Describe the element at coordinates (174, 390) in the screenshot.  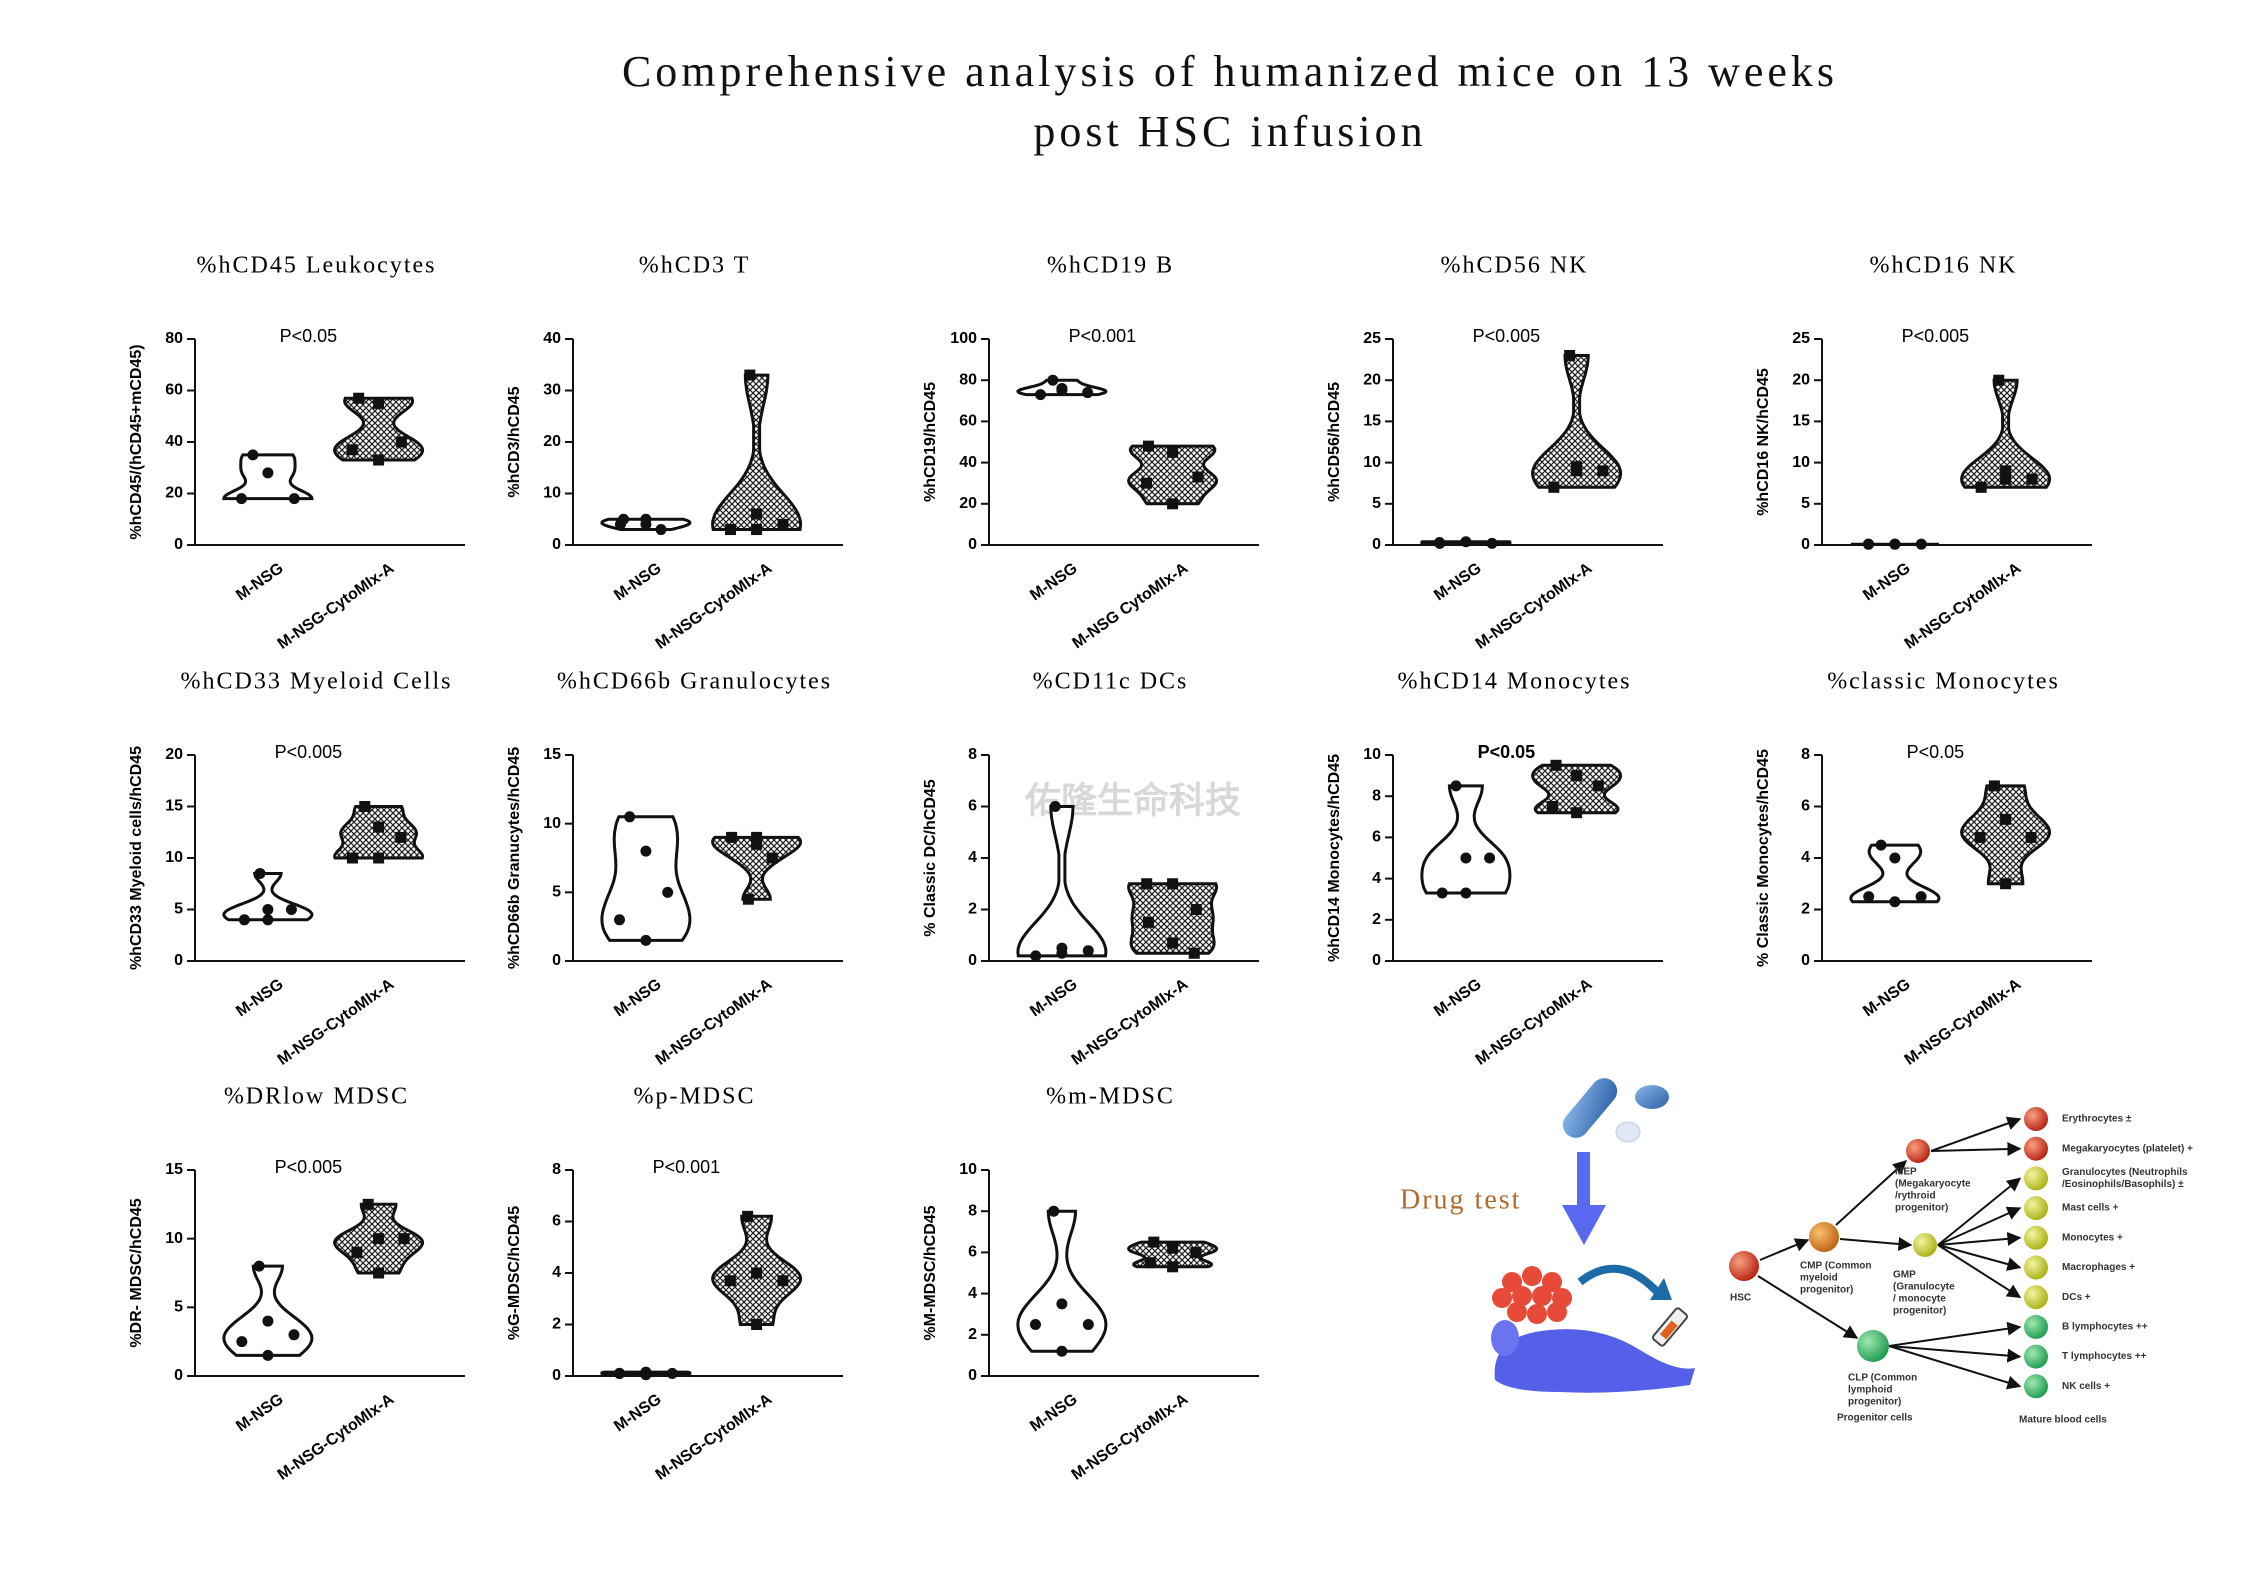
I see `y-tick-label: 60` at that location.